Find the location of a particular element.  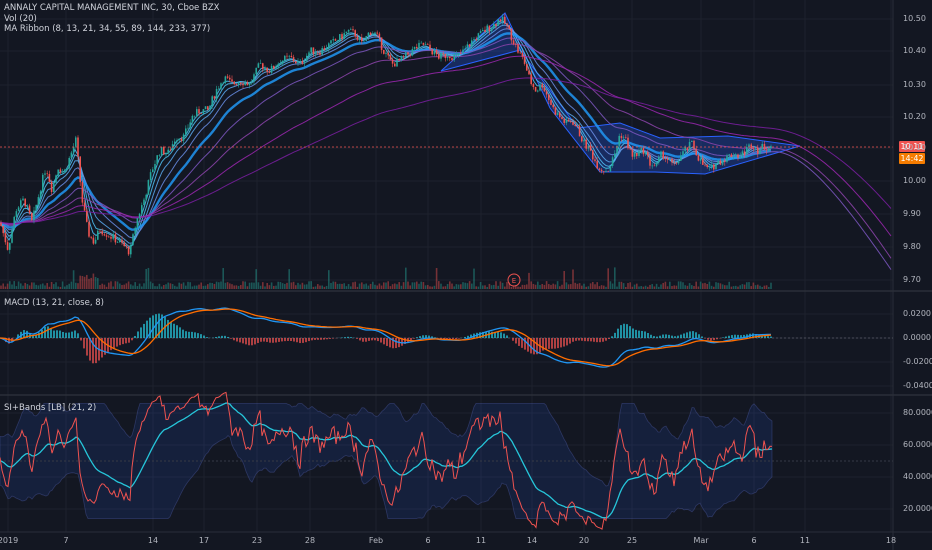

macd-axis-label: -0.0200 is located at coordinates (917, 361).